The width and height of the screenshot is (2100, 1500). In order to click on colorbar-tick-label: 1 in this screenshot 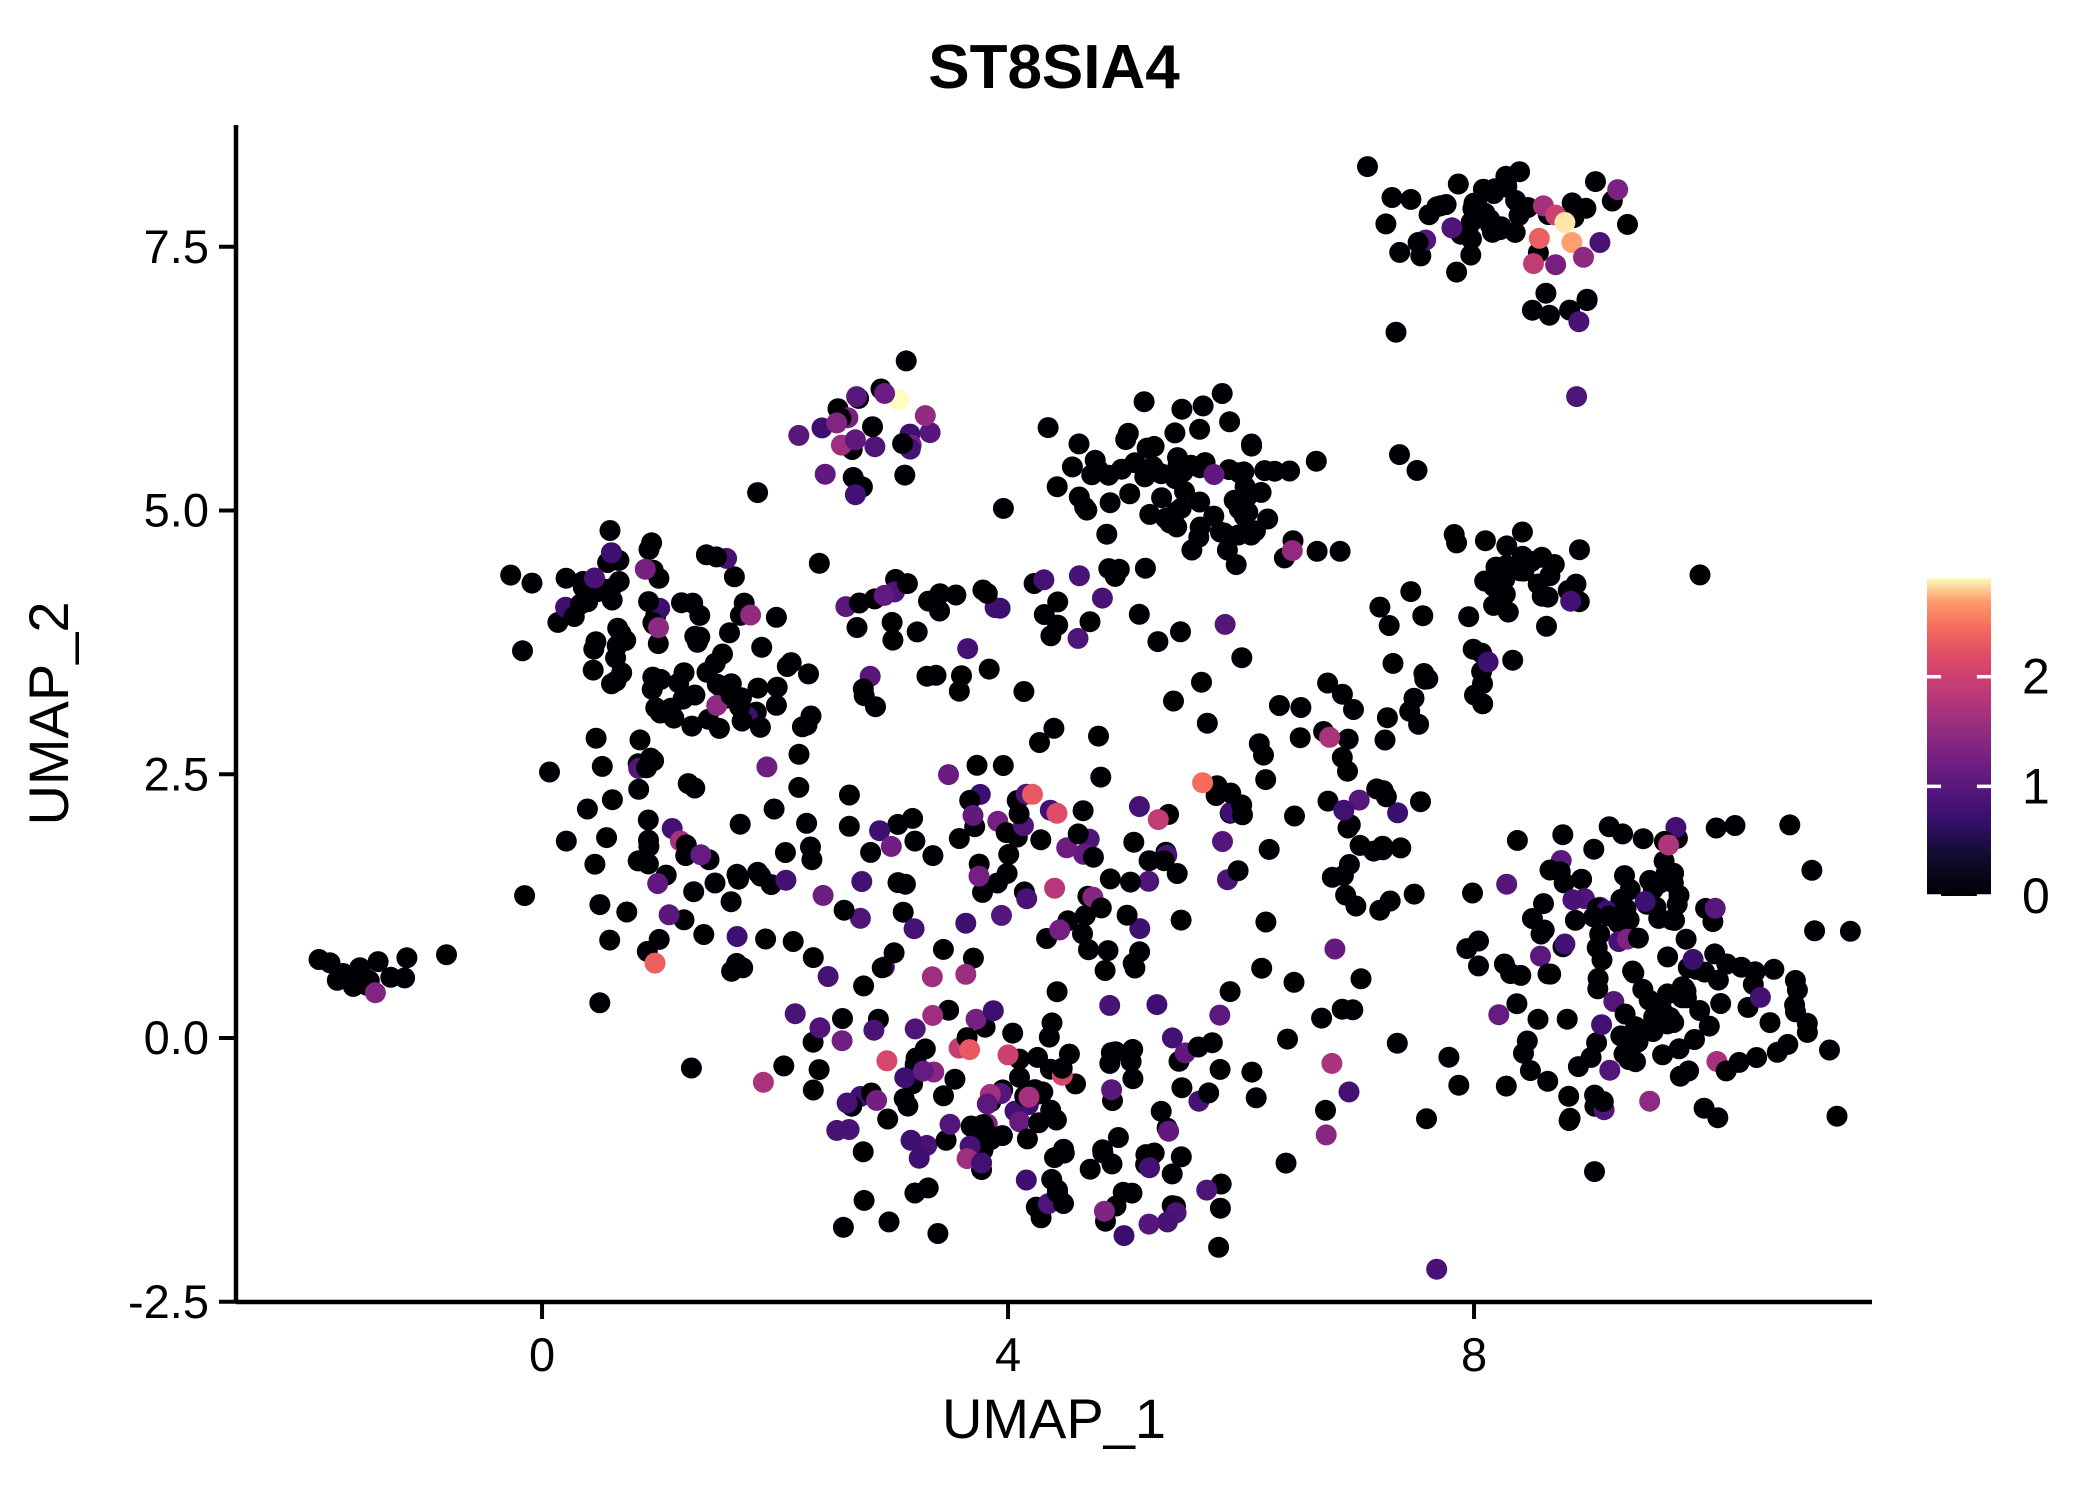, I will do `click(2036, 786)`.